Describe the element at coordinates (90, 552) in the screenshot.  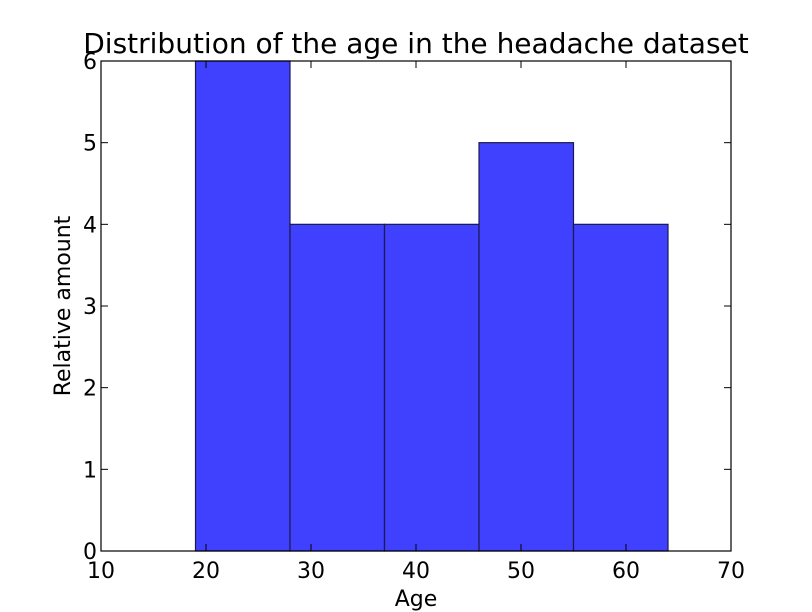
I see `y-tick-label: 0` at that location.